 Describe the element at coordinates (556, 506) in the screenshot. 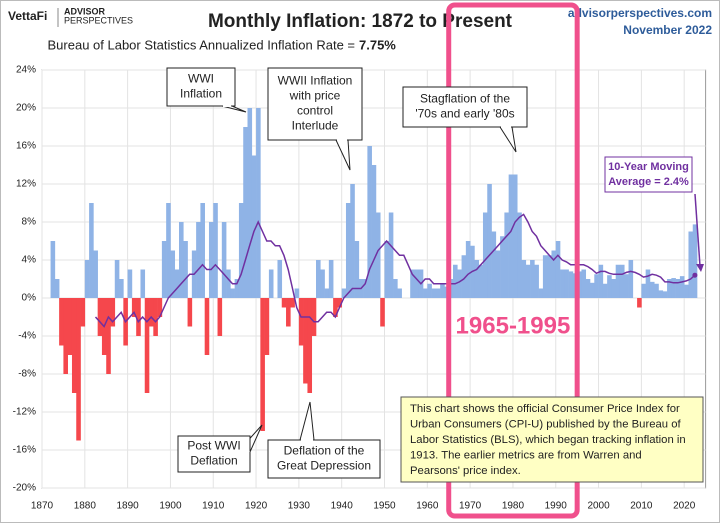

I see `x-tick-label: 1990` at that location.